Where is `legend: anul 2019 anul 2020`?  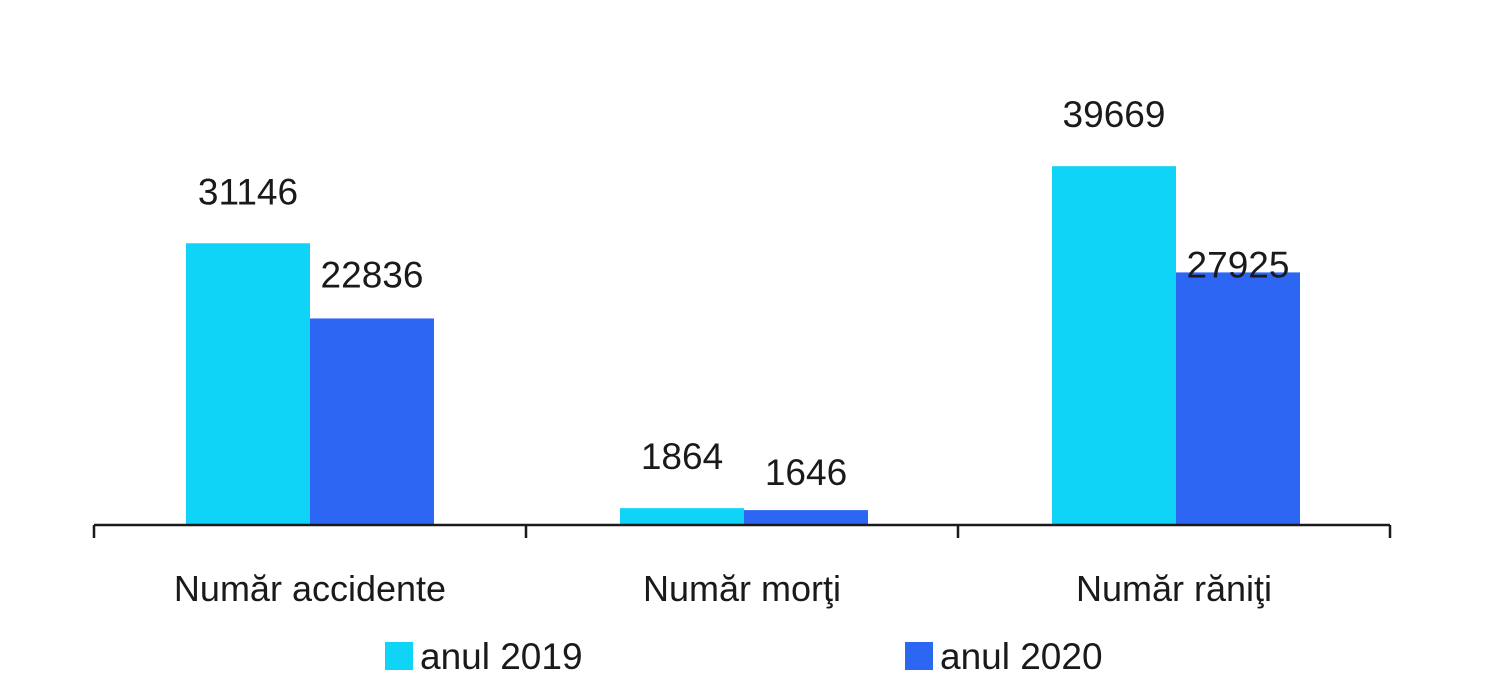 legend: anul 2019 anul 2020 is located at coordinates (744, 656).